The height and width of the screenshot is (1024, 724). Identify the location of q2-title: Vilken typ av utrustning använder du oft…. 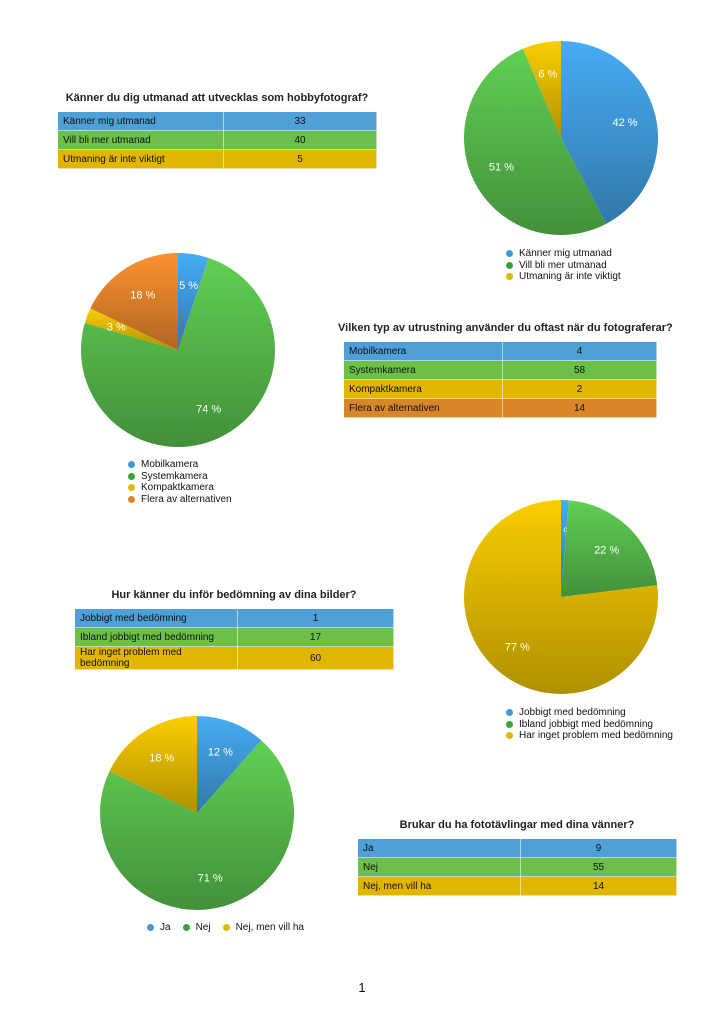
(505, 328).